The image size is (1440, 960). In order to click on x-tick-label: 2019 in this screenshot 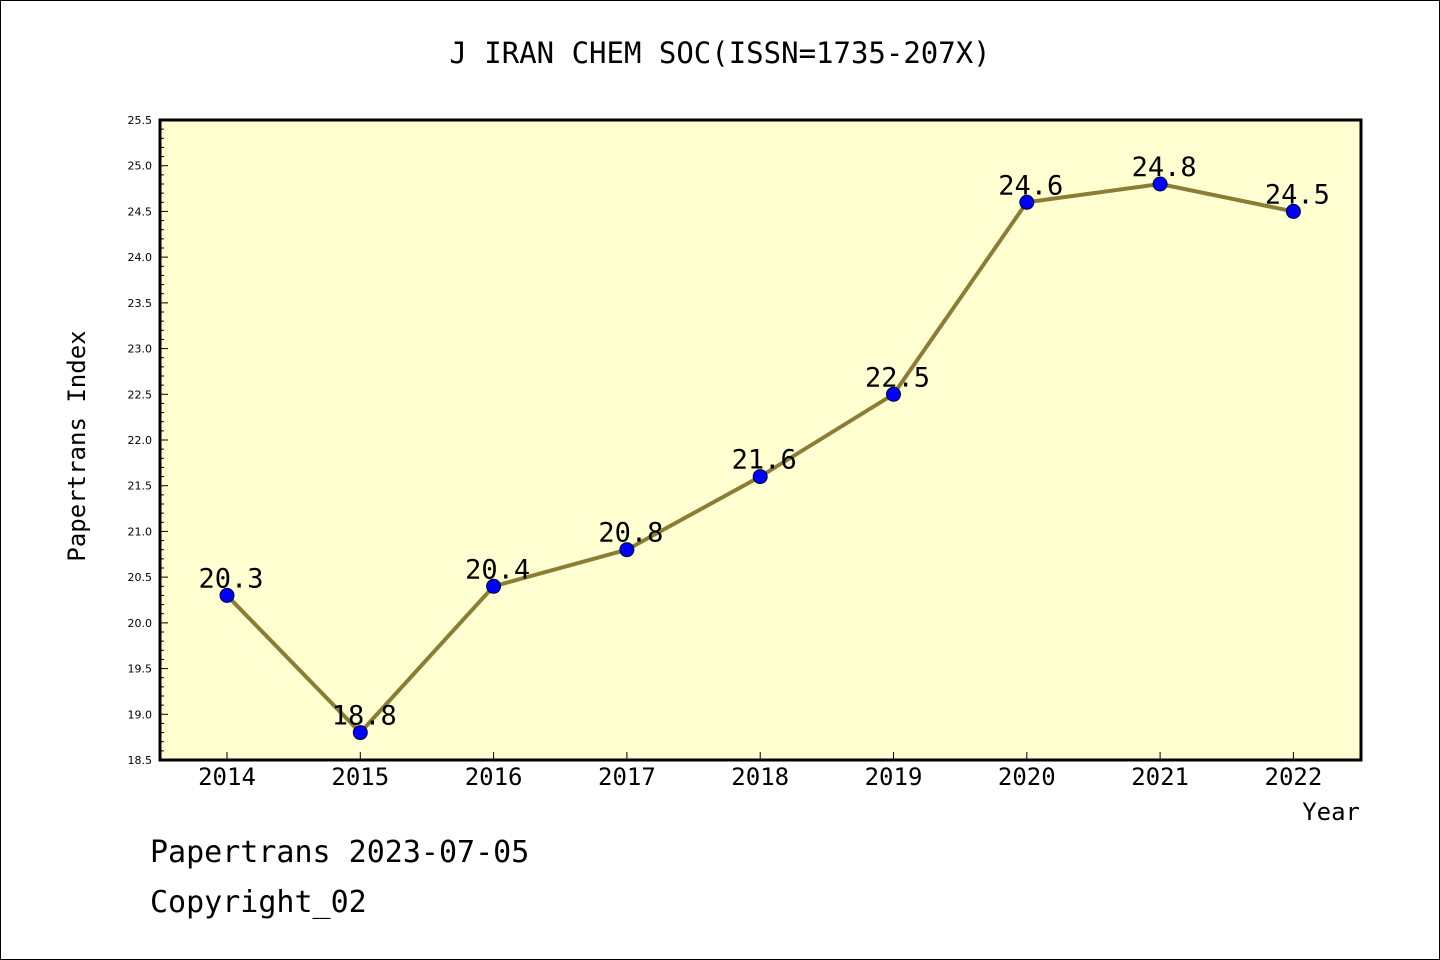, I will do `click(894, 777)`.